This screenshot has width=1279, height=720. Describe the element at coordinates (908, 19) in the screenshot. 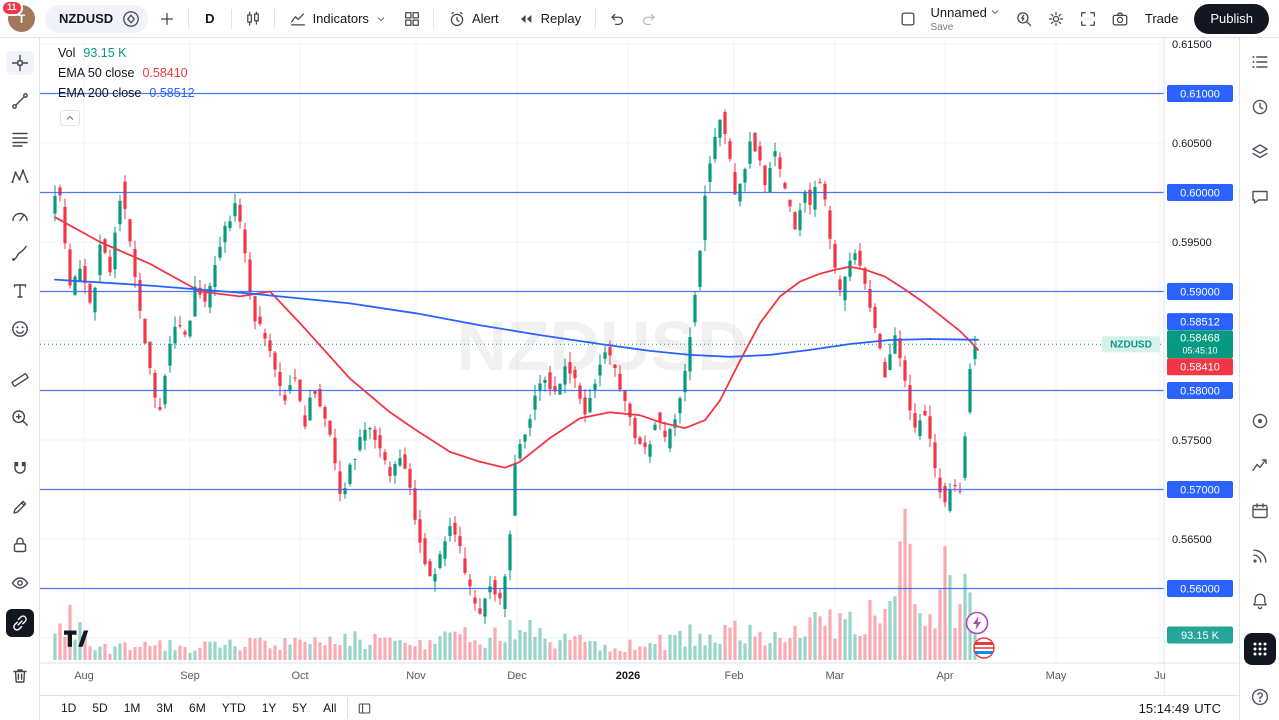

I see `layout-select-button` at that location.